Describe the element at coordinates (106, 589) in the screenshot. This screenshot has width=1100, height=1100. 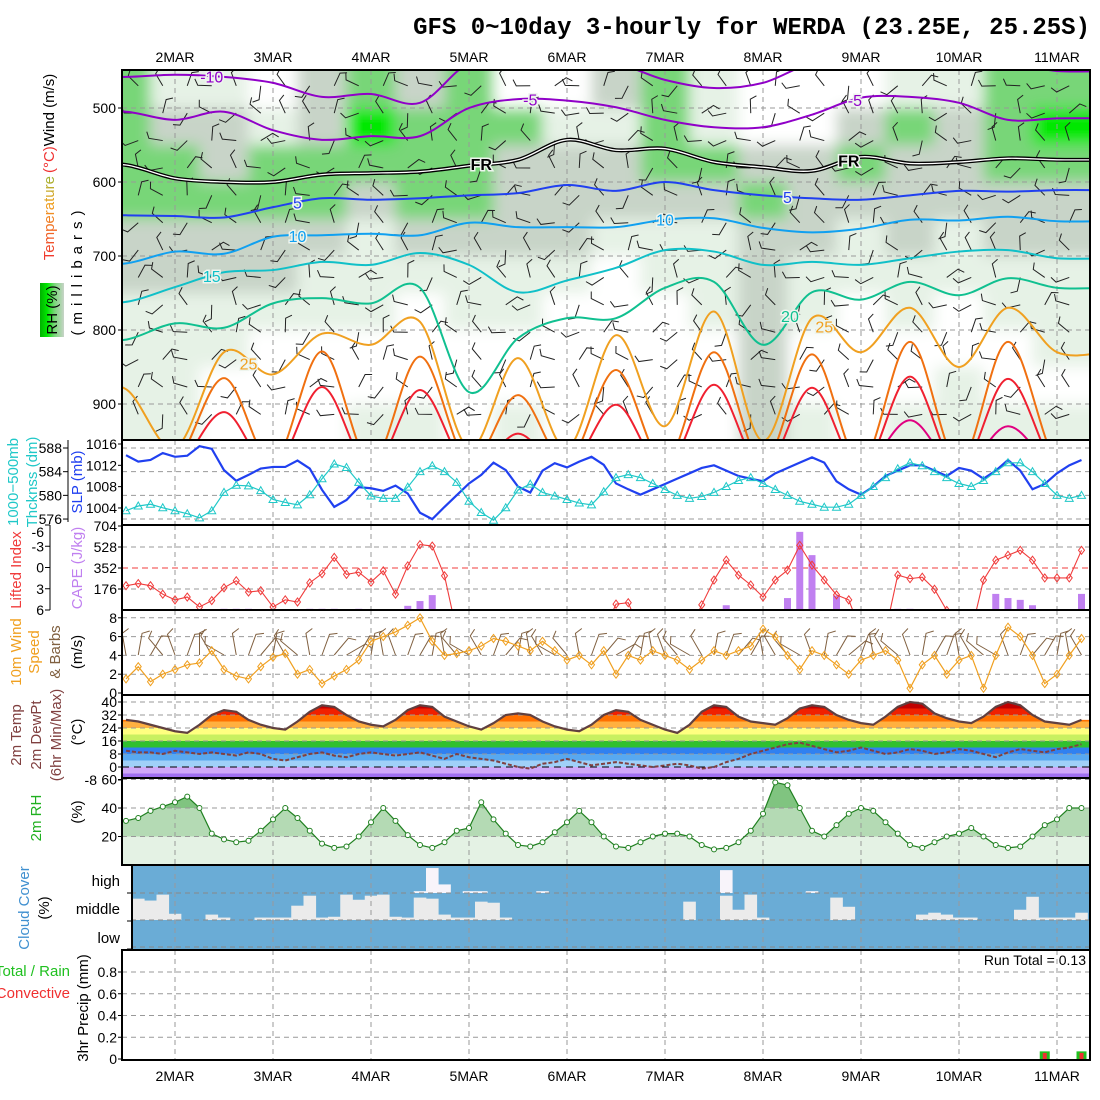
I see `tick-label: 176` at that location.